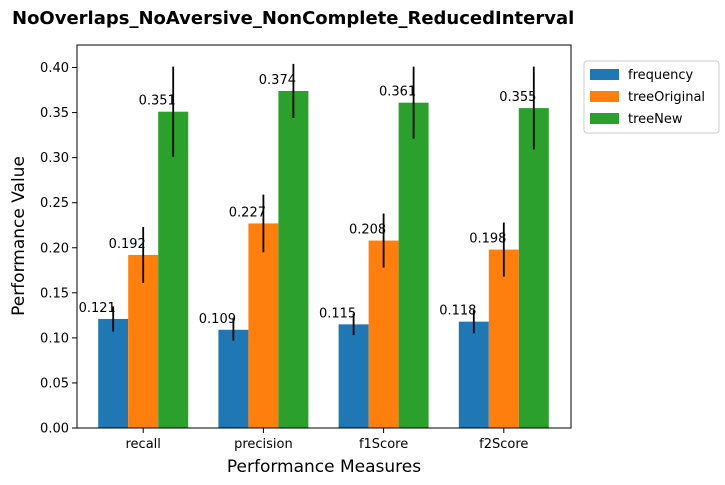  I want to click on y-tick-label: 0.10, so click(54, 338).